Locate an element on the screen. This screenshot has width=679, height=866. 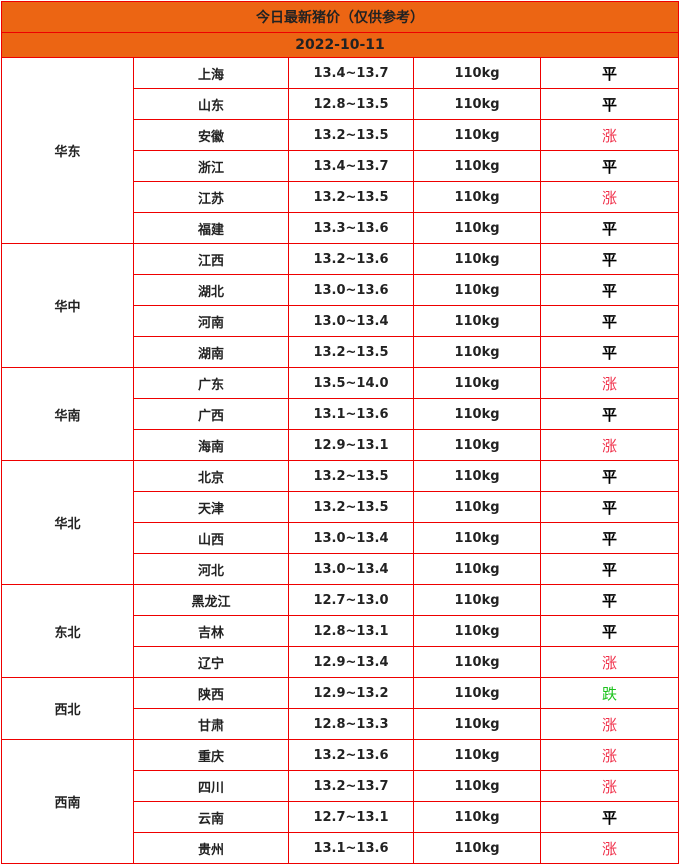
table-row: 浙江 13.4~13.7 110kg 平 is located at coordinates (340, 166).